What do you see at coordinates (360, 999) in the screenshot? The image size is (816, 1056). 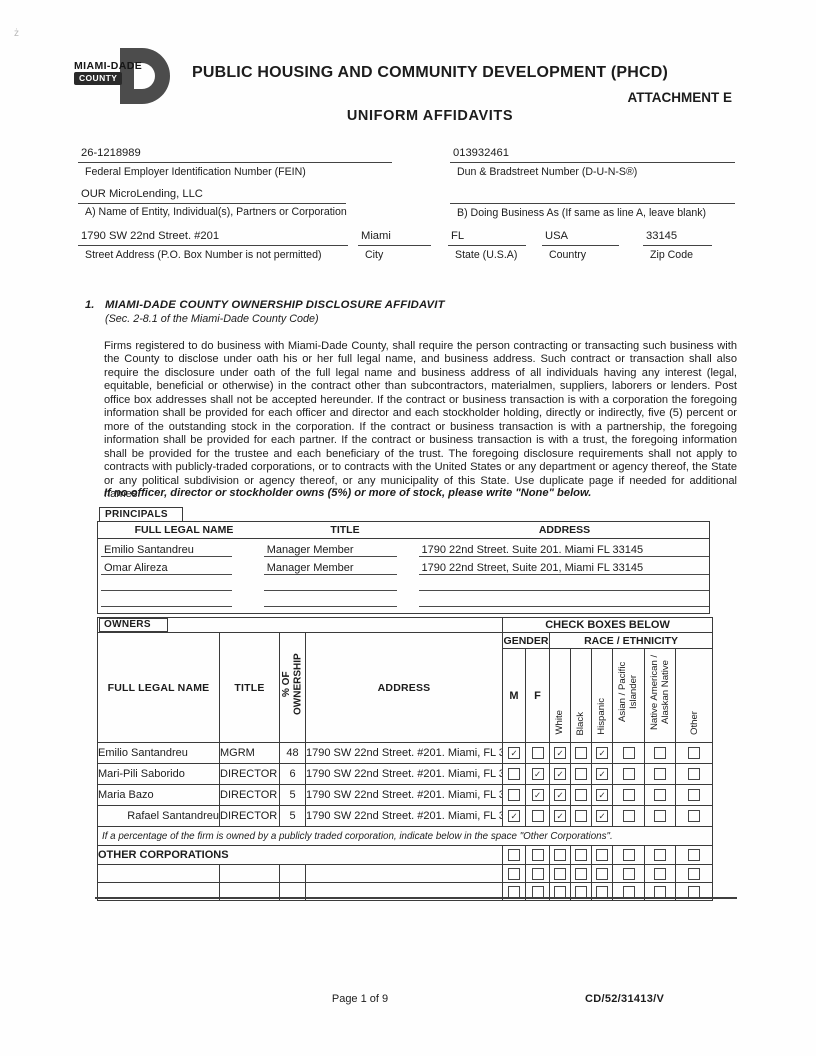 I see `page-number: Page 1 of 9` at bounding box center [360, 999].